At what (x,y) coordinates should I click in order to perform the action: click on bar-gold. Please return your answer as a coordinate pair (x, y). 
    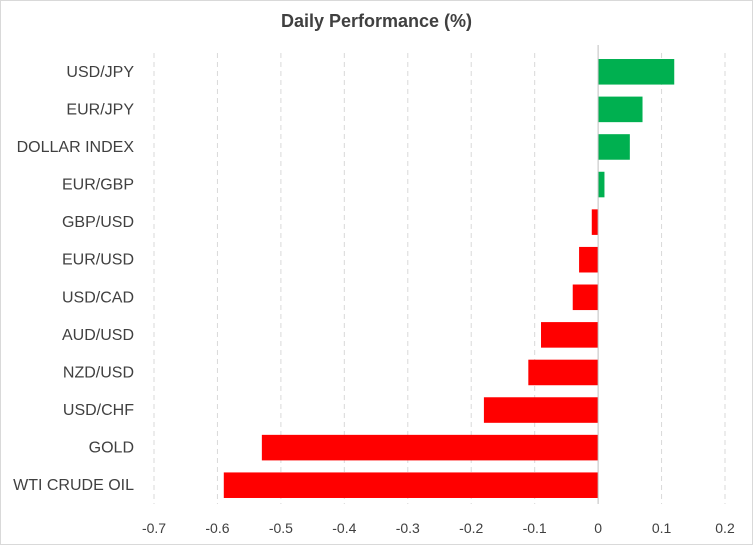
    Looking at the image, I should click on (430, 447).